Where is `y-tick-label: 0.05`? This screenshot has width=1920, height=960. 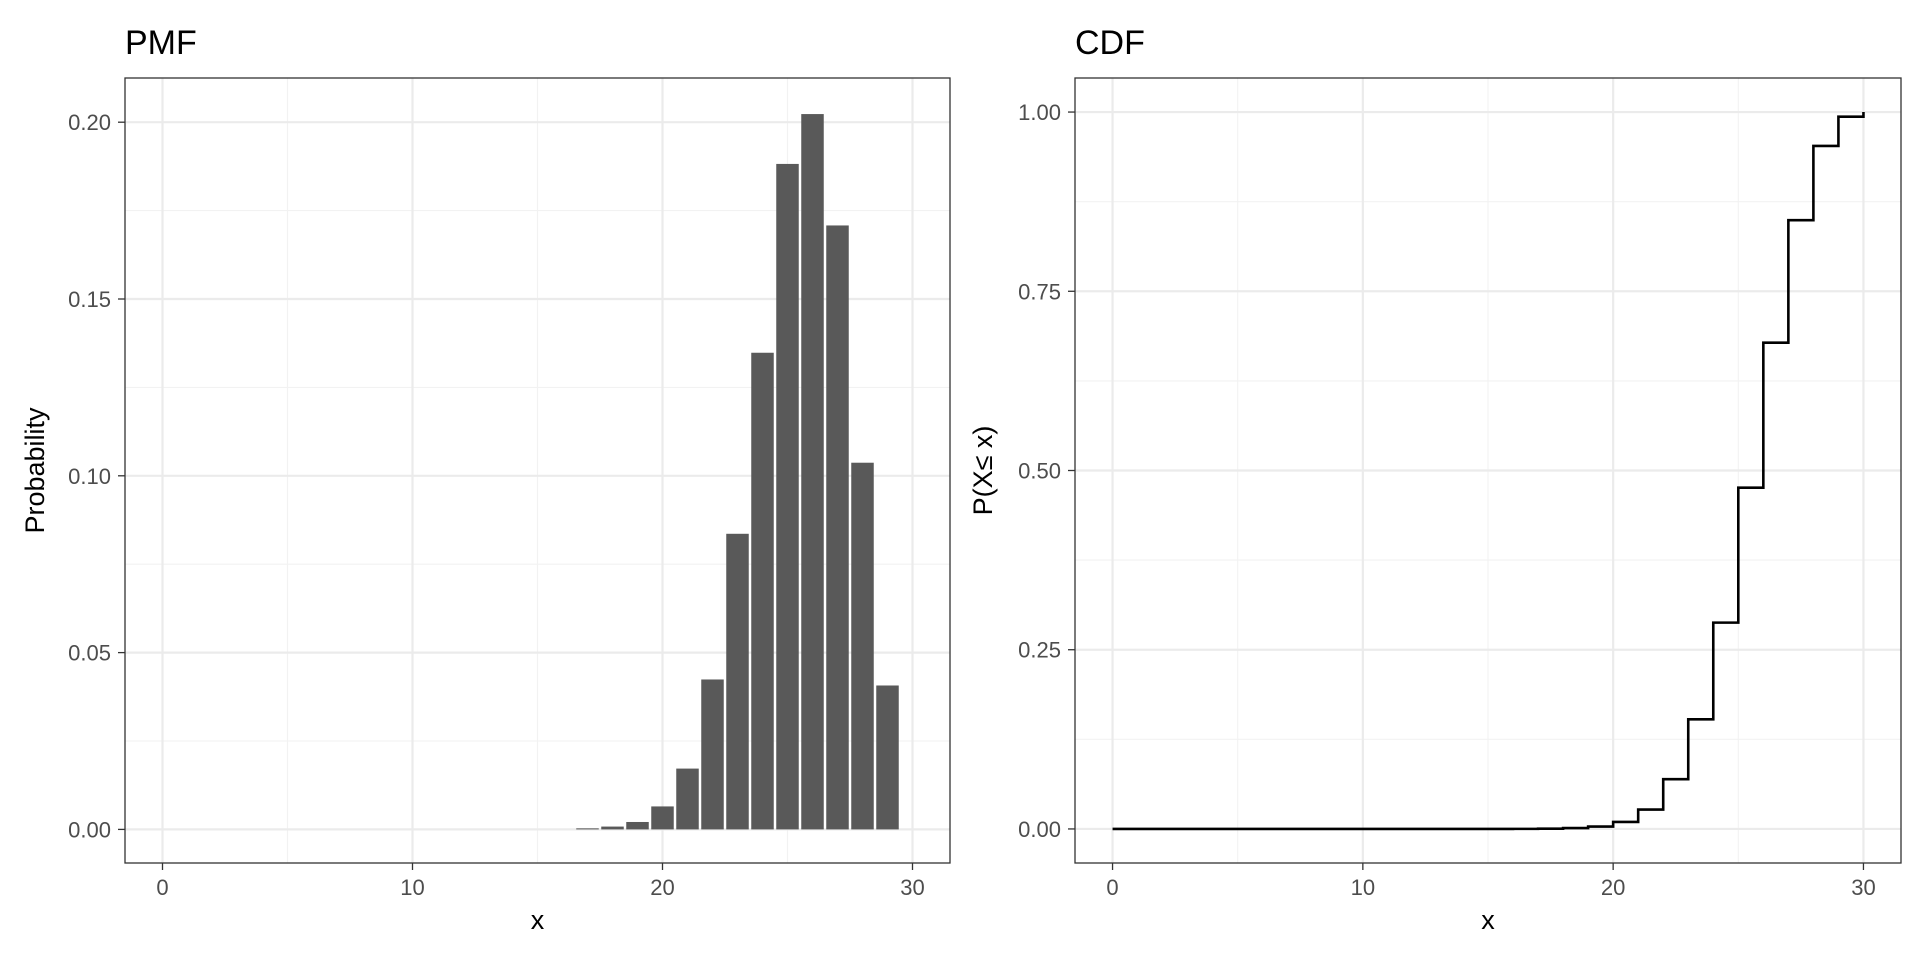
y-tick-label: 0.05 is located at coordinates (89, 653).